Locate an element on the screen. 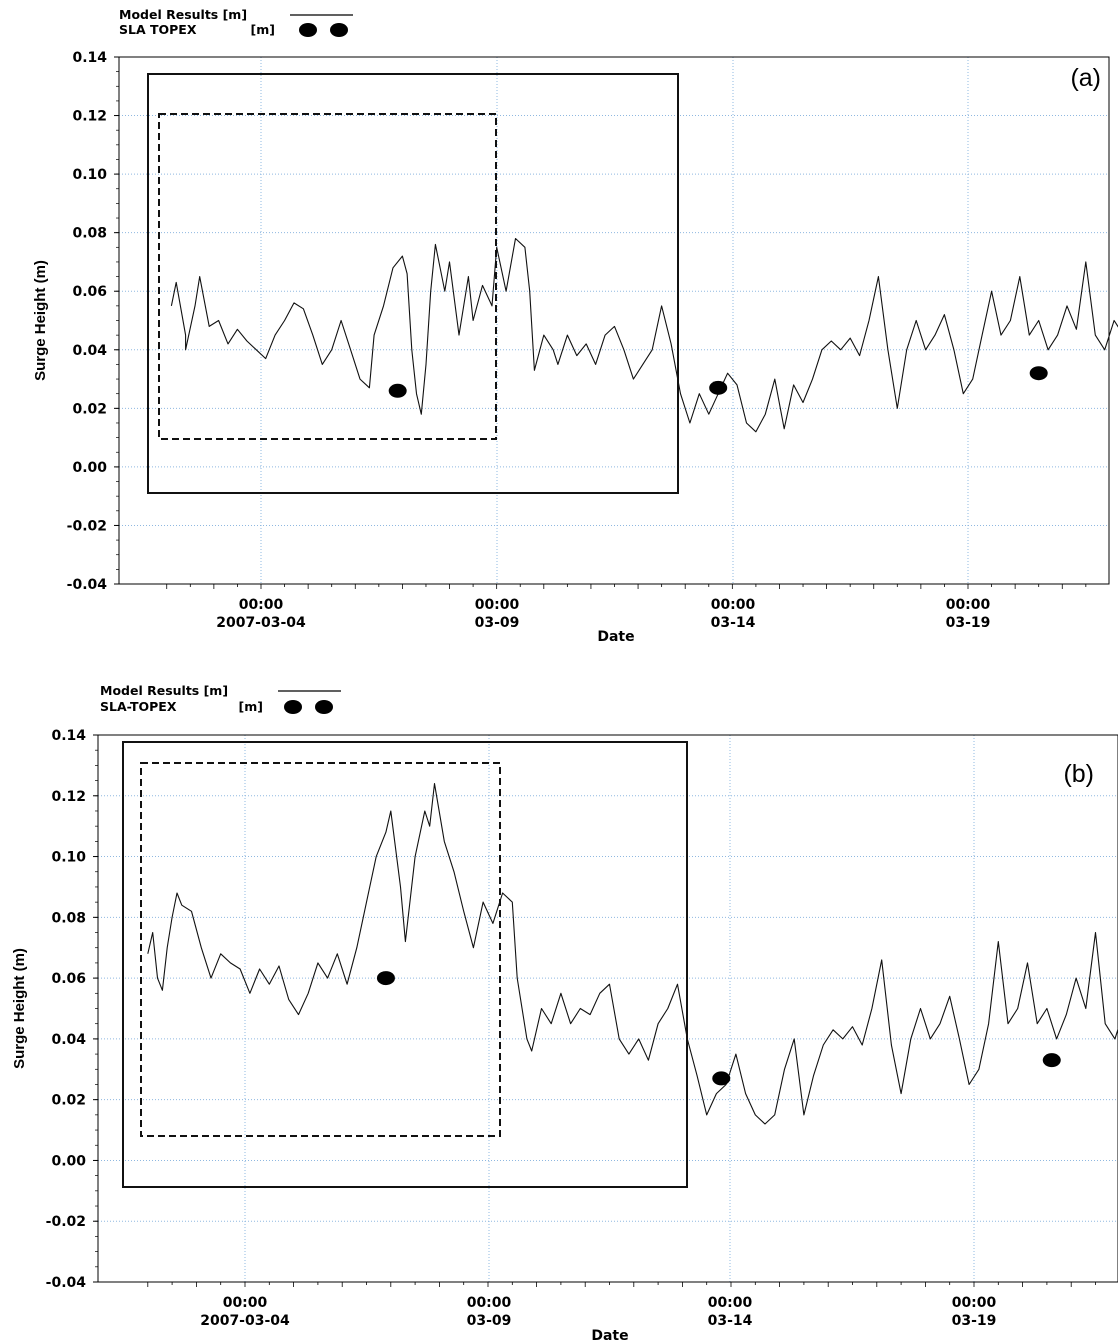 The image size is (1118, 1344). panel-label: (a) is located at coordinates (1085, 78).